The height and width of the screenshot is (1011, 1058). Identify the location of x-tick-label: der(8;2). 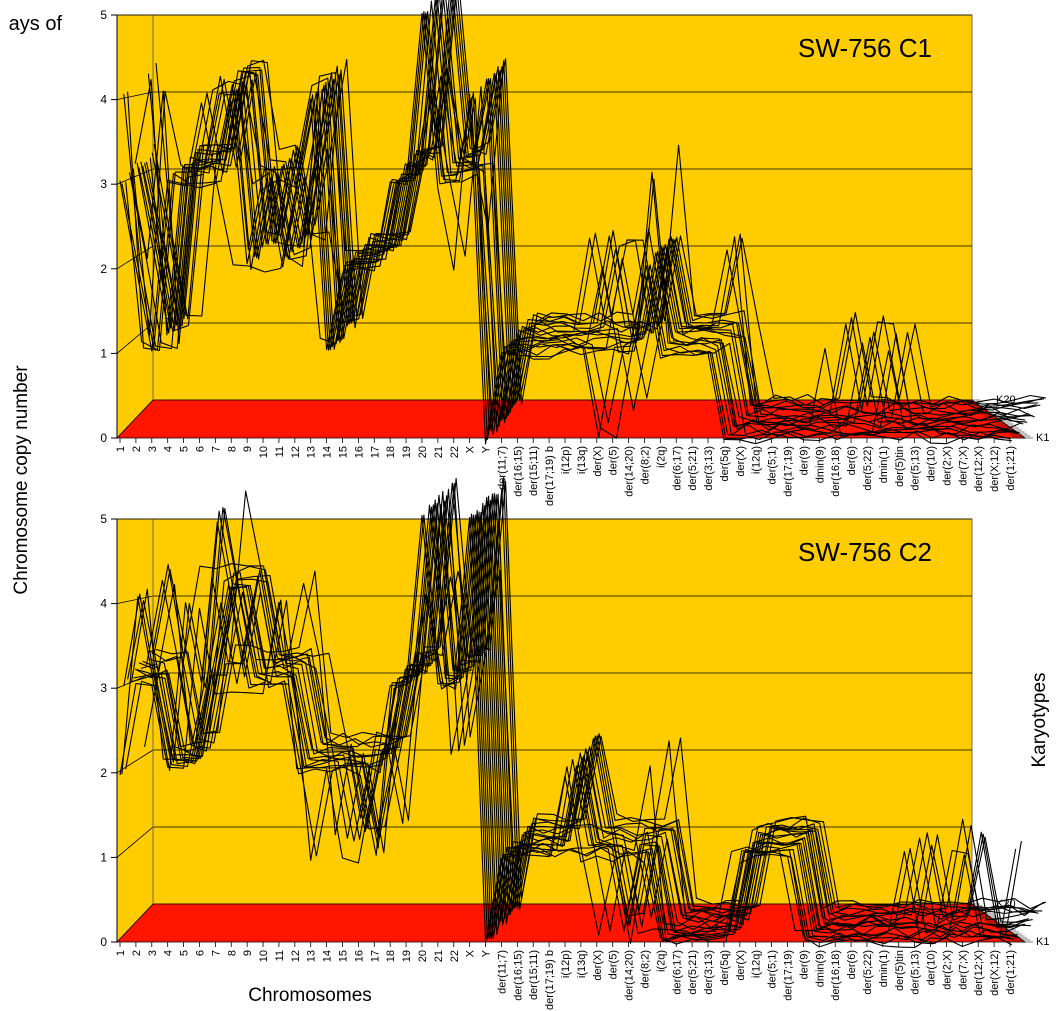
(645, 969).